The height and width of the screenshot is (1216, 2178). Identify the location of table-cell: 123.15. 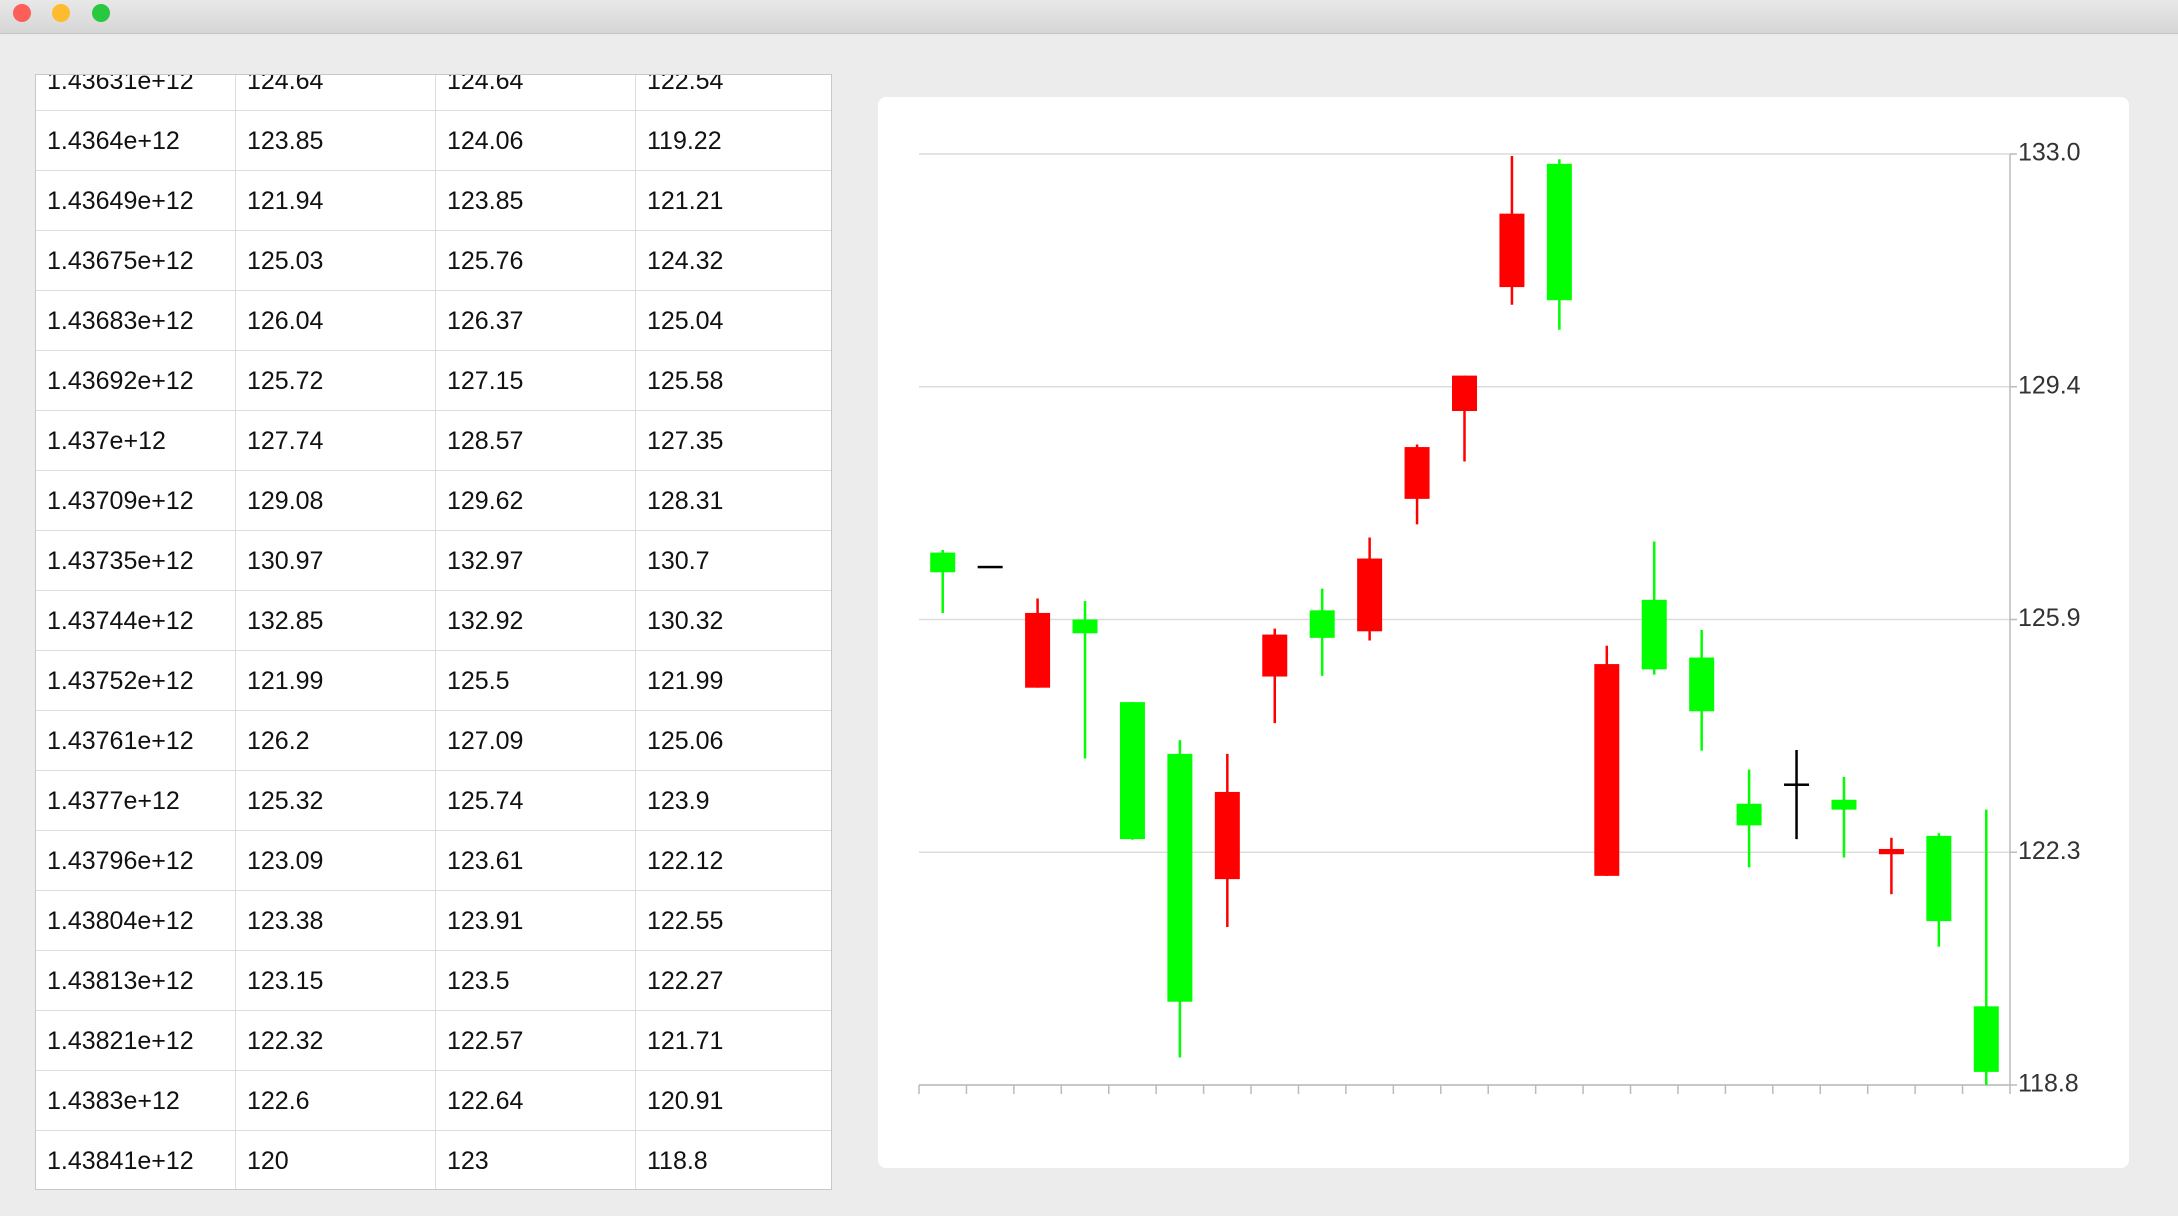
(336, 981).